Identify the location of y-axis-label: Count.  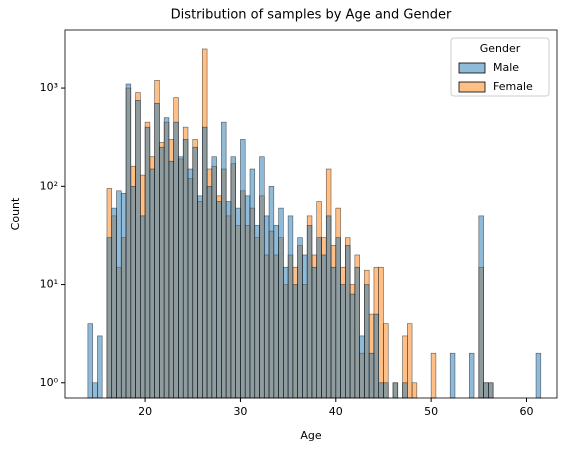
(15, 213).